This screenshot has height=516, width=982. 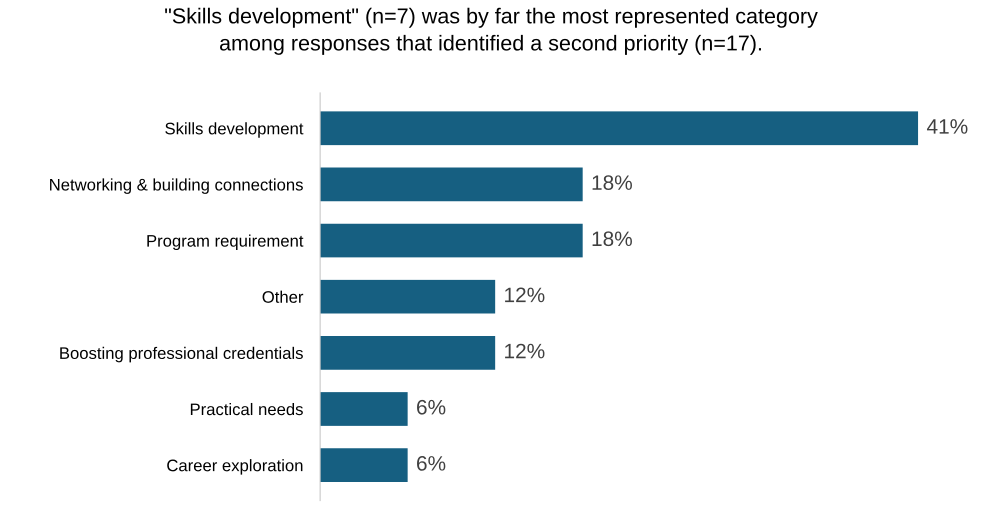 What do you see at coordinates (176, 186) in the screenshot?
I see `y-tick-label: Networking & building connections` at bounding box center [176, 186].